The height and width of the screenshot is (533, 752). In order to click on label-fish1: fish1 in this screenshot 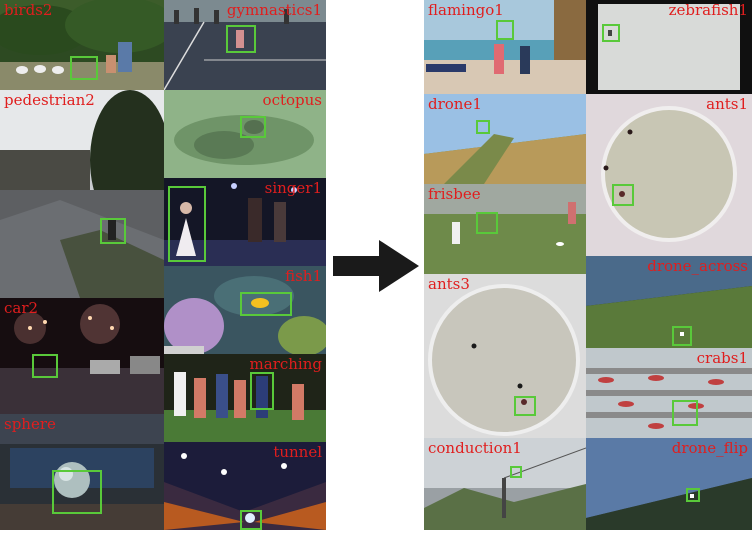, I will do `click(303, 276)`.